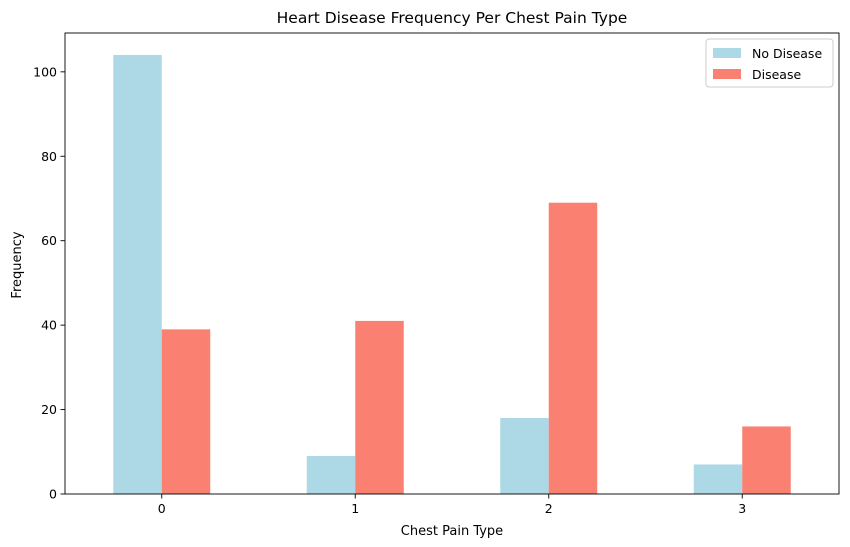  What do you see at coordinates (727, 53) in the screenshot?
I see `legend-swatch-no-disease` at bounding box center [727, 53].